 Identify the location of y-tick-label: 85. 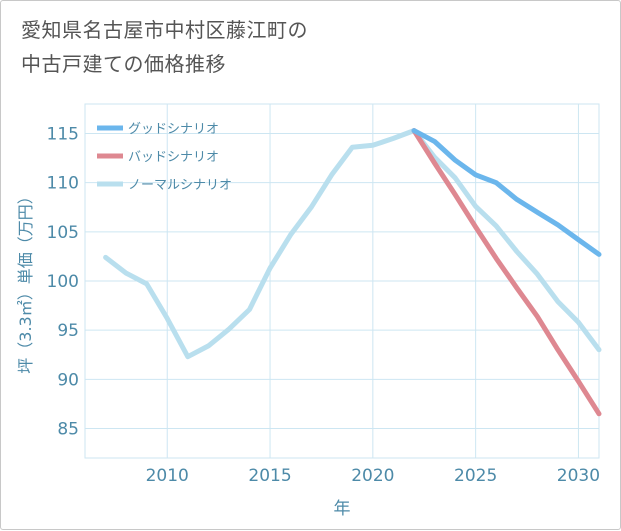
(68, 430).